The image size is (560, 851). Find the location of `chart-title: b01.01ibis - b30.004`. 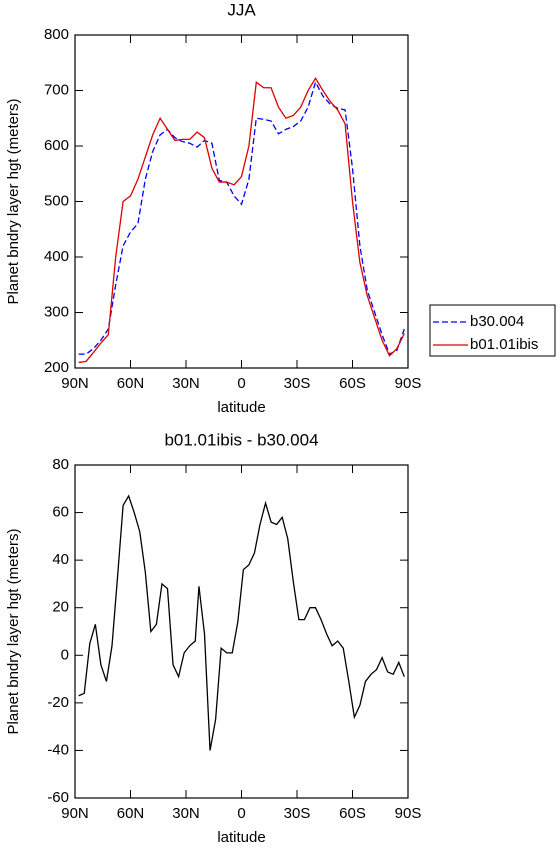

chart-title: b01.01ibis - b30.004 is located at coordinates (241, 439).